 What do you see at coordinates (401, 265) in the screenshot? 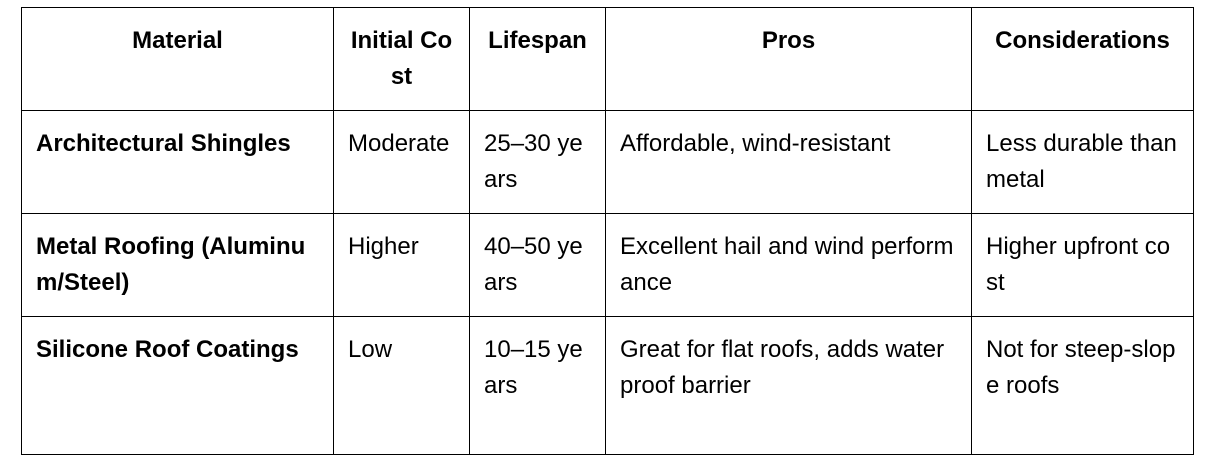
I see `initial-cost-cell: Higher` at bounding box center [401, 265].